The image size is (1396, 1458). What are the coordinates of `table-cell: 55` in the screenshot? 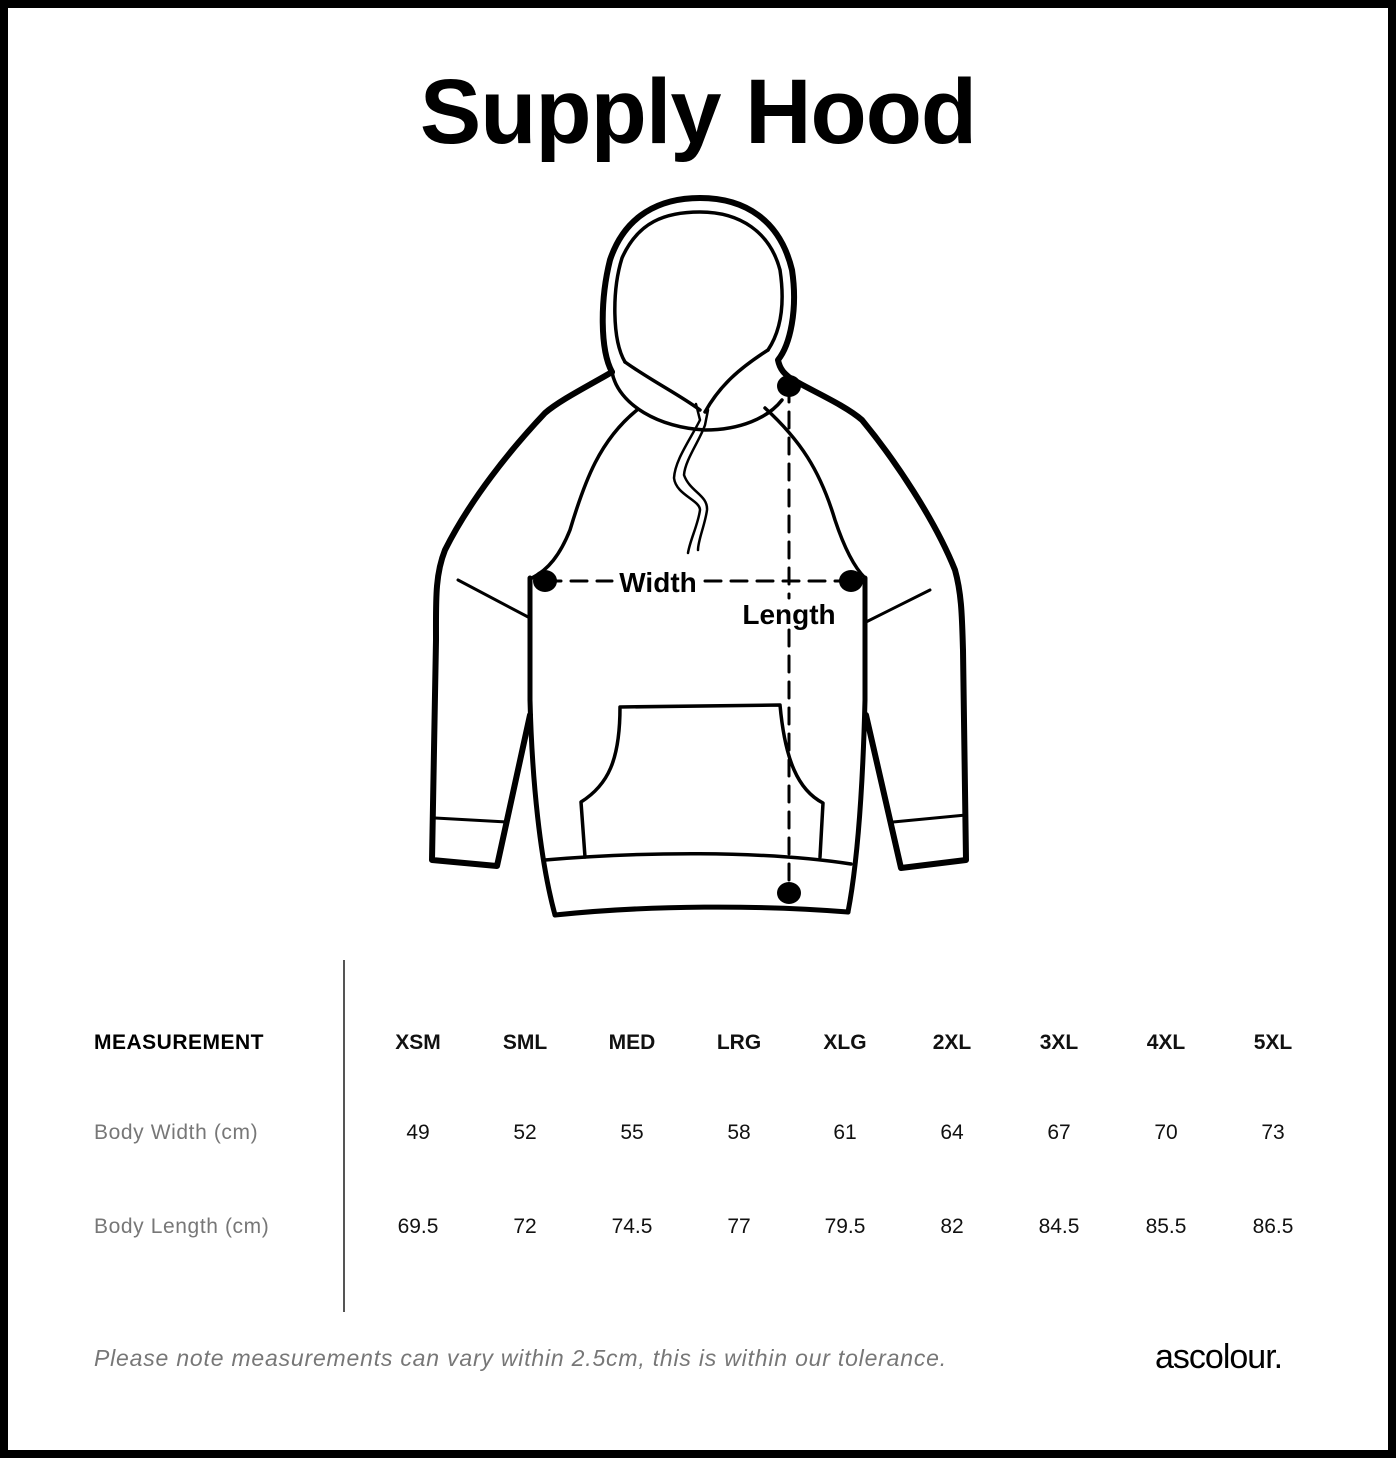 It's located at (632, 1132).